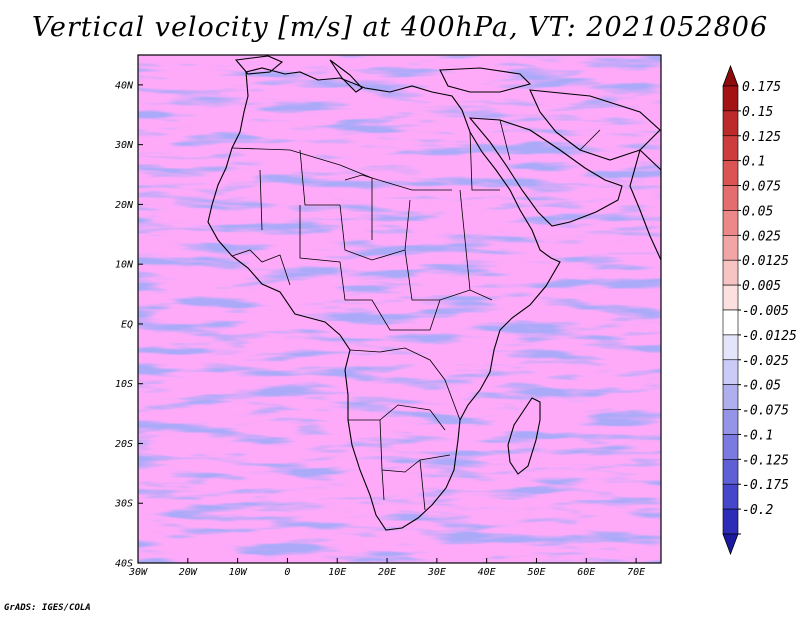 This screenshot has height=618, width=800. I want to click on lon-tick-label: 20W, so click(188, 572).